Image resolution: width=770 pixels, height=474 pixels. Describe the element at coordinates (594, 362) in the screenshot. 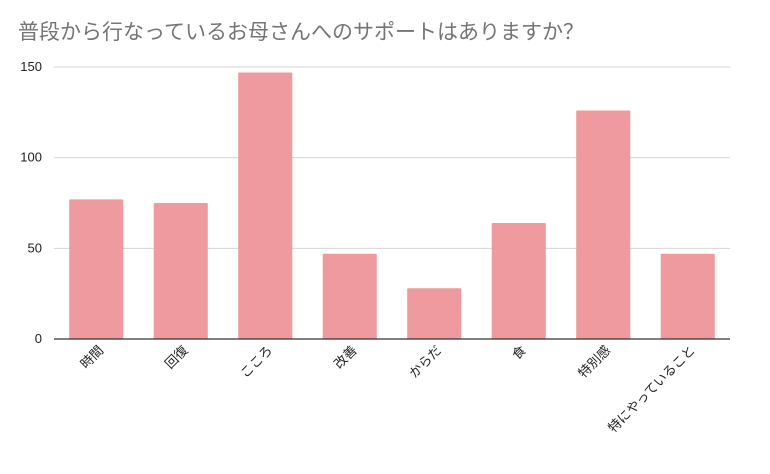

I see `x-tick-label: 特別感` at that location.